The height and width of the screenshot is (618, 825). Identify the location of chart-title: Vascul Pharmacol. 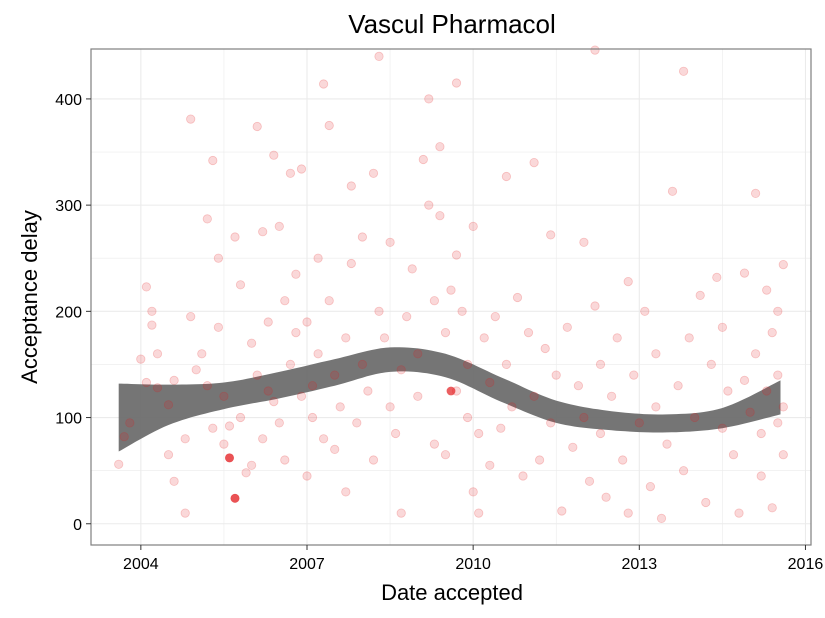
(452, 24).